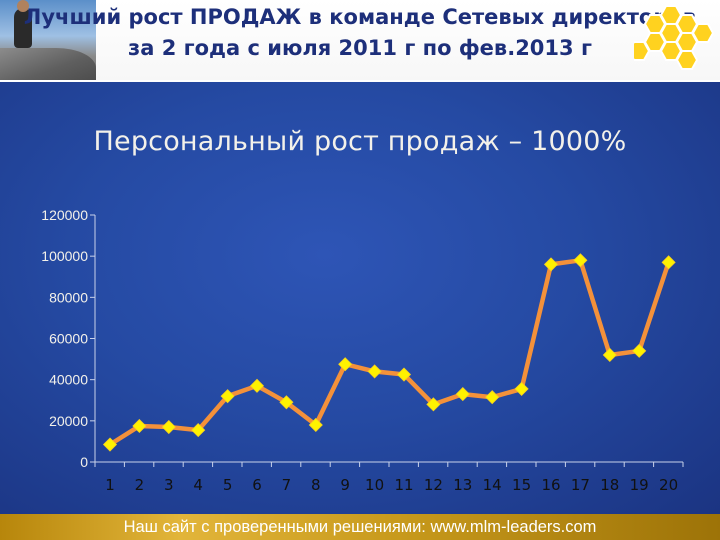 The image size is (720, 540). What do you see at coordinates (374, 485) in the screenshot?
I see `x-tick-label: 10` at bounding box center [374, 485].